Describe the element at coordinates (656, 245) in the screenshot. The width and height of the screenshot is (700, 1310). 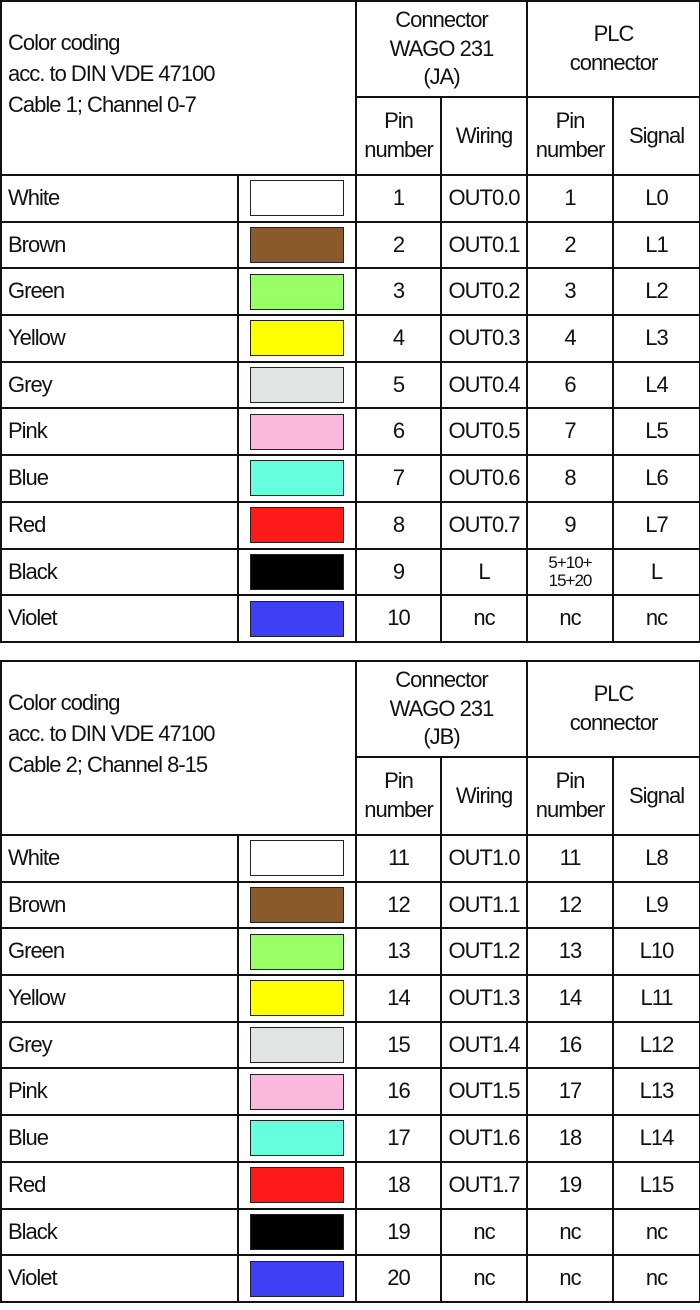
I see `signal: L1` at that location.